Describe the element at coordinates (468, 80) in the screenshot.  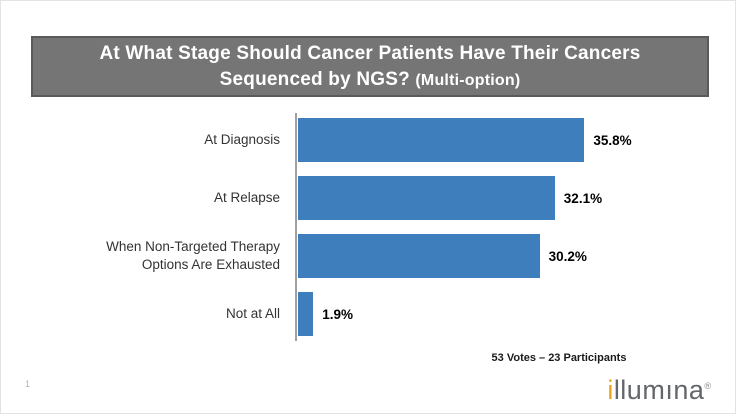
I see `title-suffix-text: (Multi-option)` at that location.